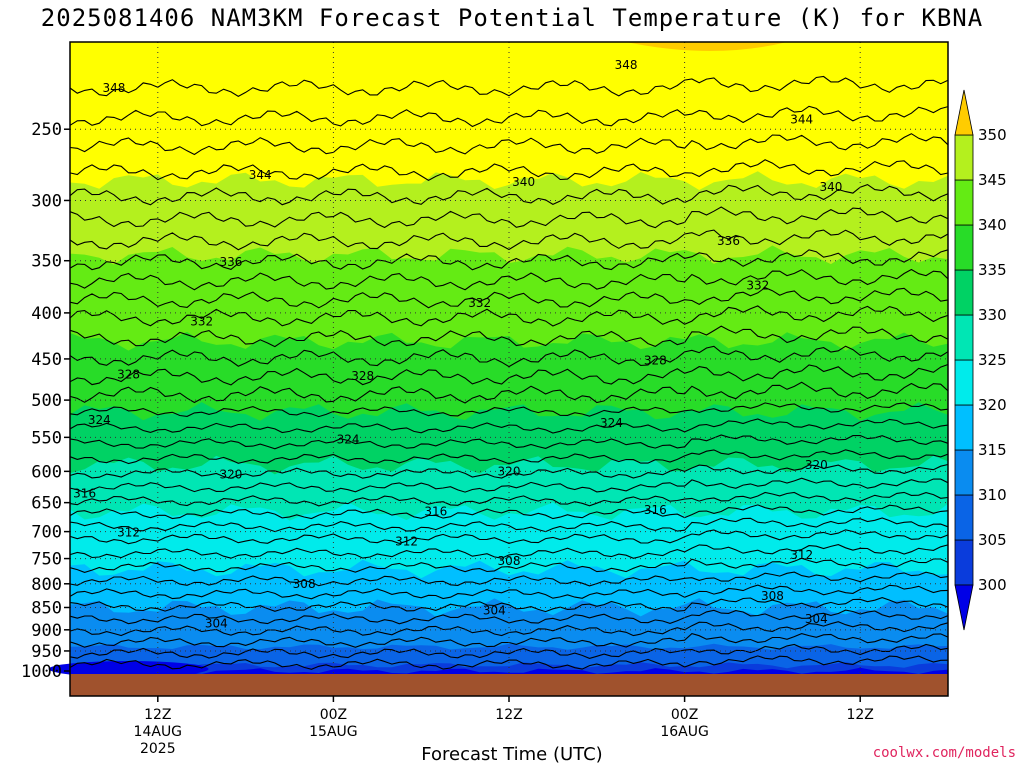  I want to click on y-tick-label: 500, so click(46, 401).